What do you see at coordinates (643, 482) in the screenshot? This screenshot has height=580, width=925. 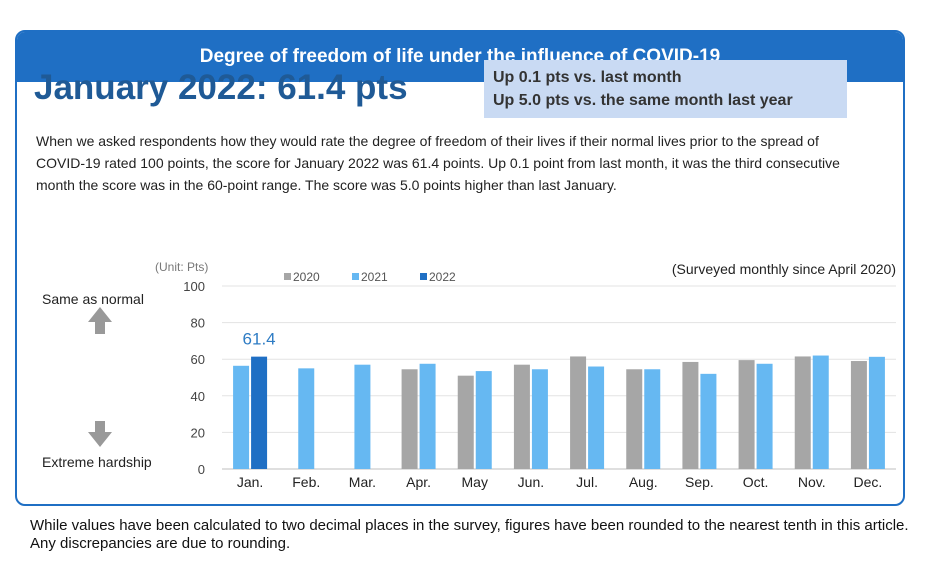 I see `x-tick-label: Aug.` at bounding box center [643, 482].